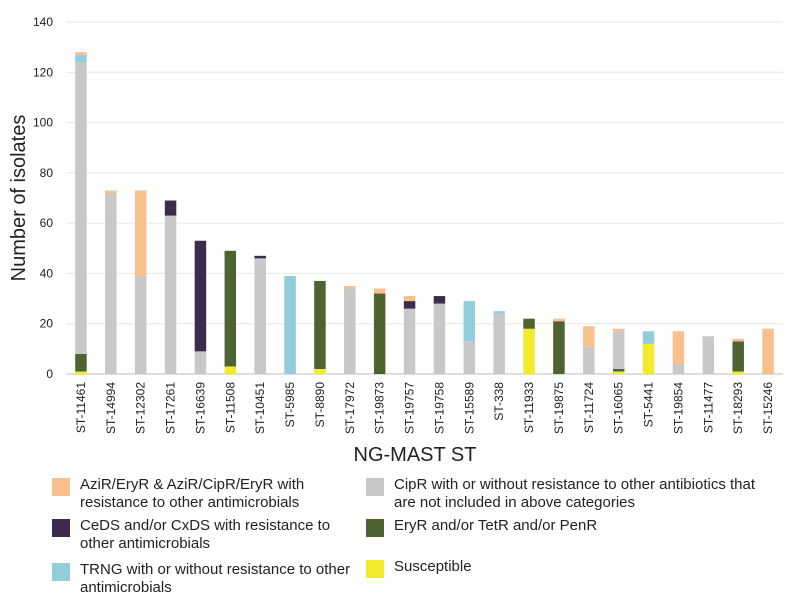  I want to click on x-tick-label: ST-19875, so click(559, 408).